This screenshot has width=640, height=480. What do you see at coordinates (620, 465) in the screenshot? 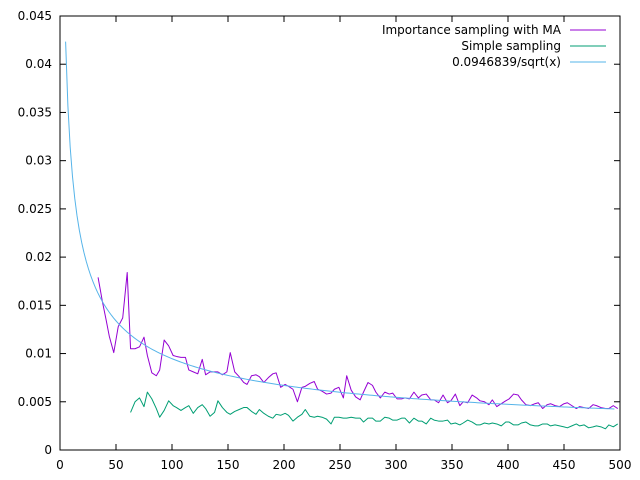
I see `x-tick-label: 500` at bounding box center [620, 465].